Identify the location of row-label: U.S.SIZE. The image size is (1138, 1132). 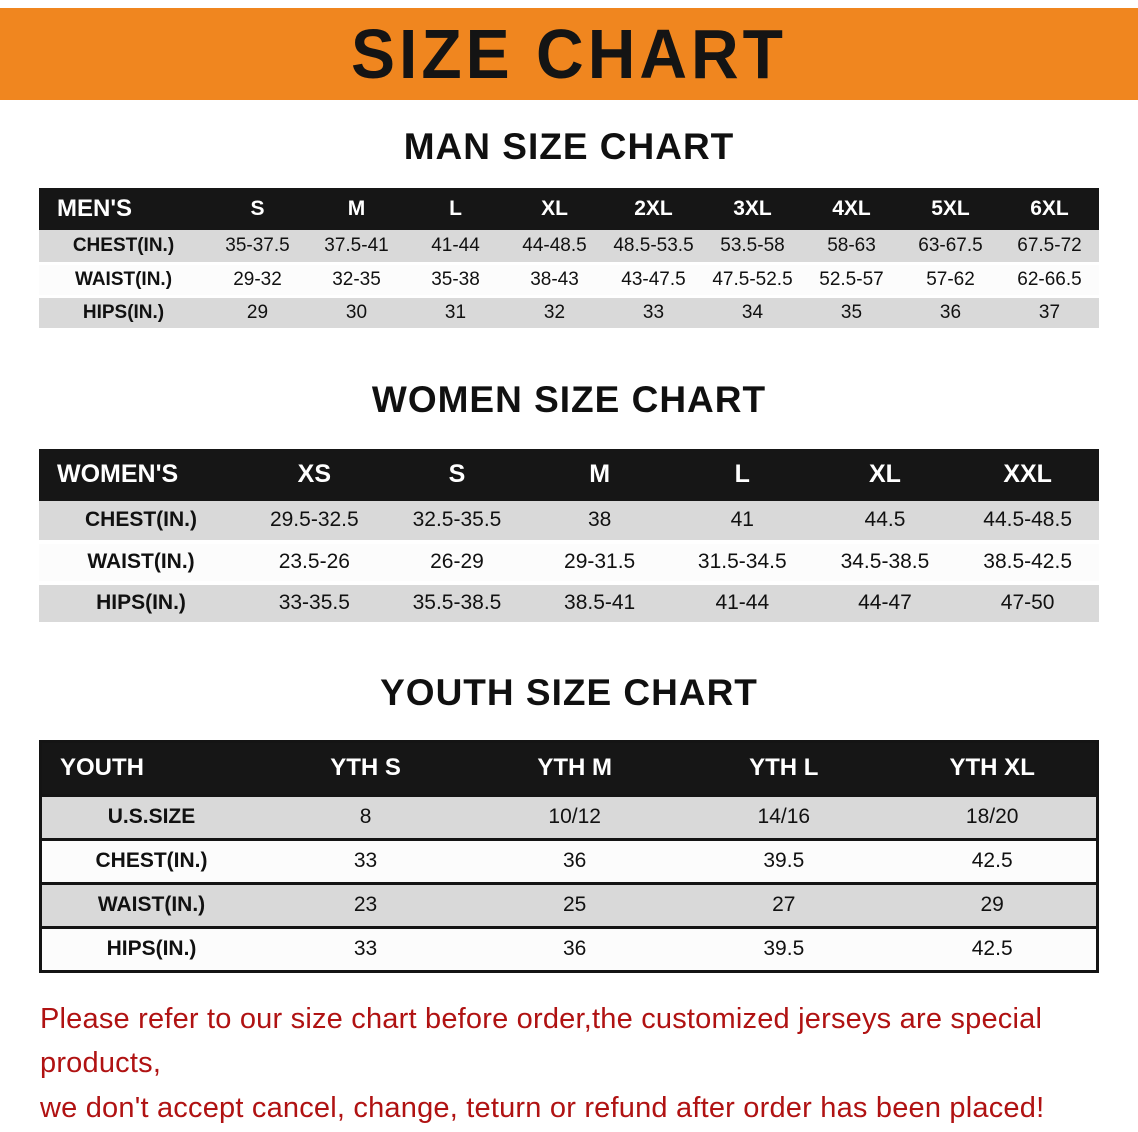
(151, 816).